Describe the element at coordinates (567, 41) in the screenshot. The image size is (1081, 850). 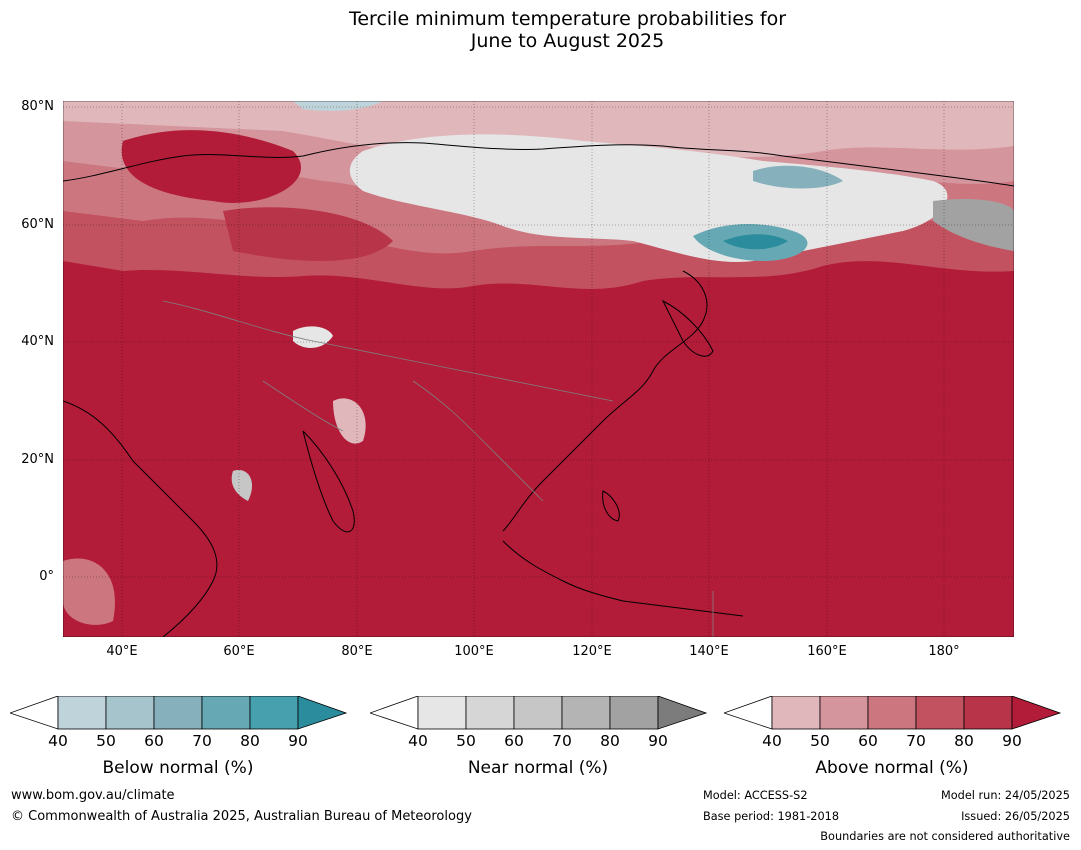
I see `title-line-2: June to August 2025` at that location.